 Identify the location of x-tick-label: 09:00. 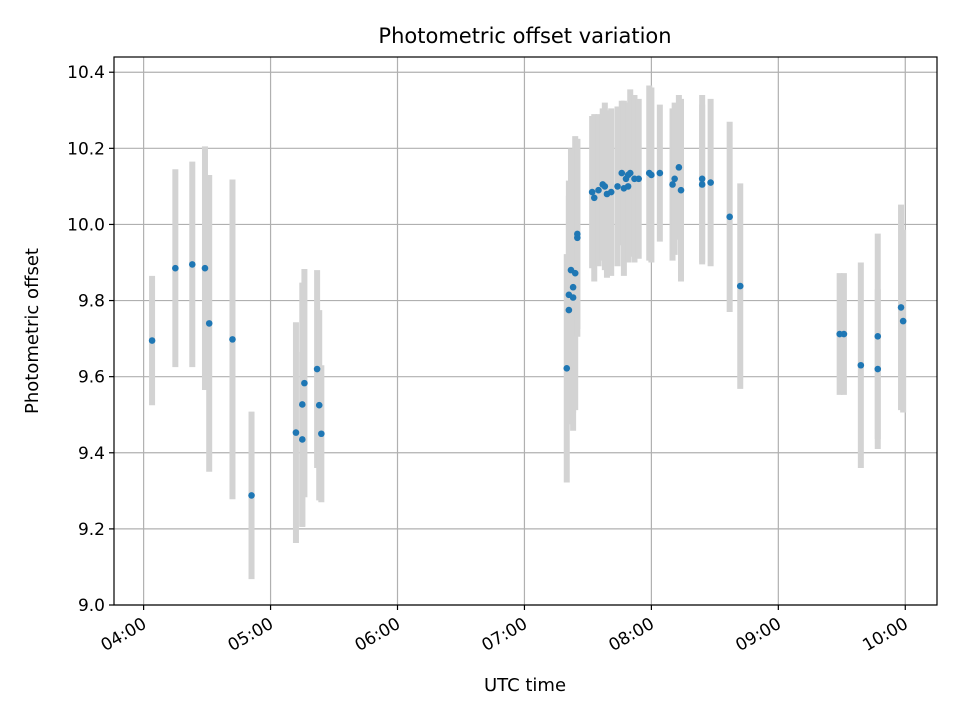
(758, 635).